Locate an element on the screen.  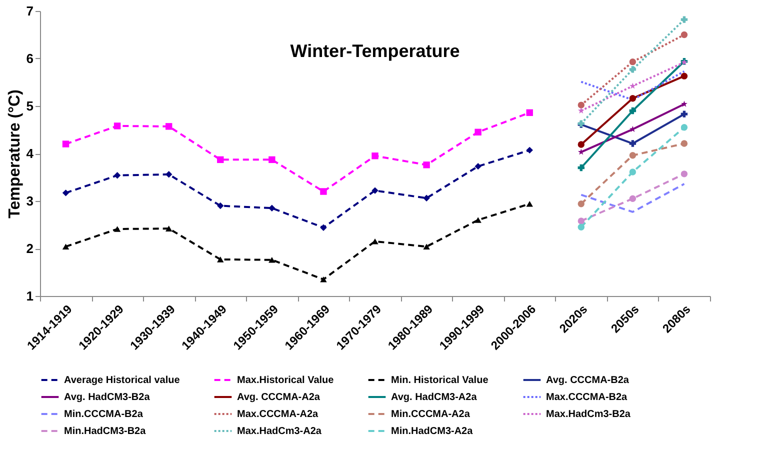
legend-label: Average Historical value is located at coordinates (122, 380).